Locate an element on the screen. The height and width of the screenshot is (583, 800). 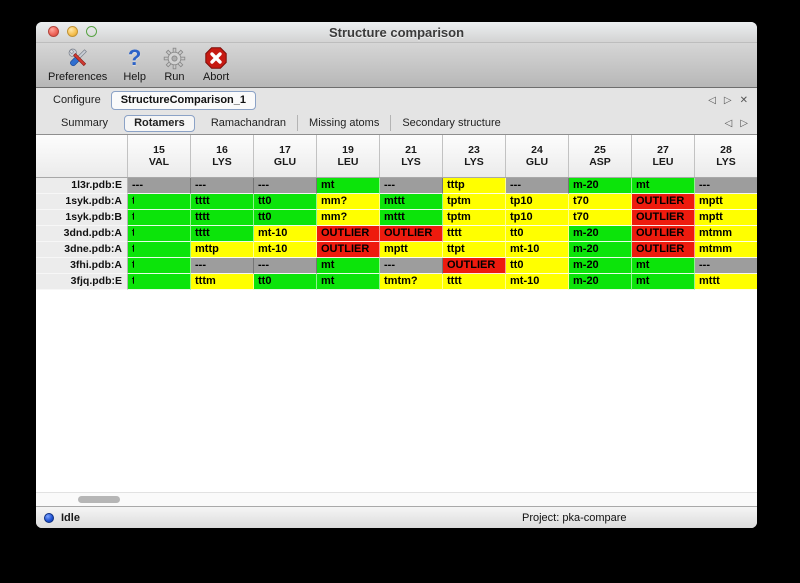
preferences-button: Preferences is located at coordinates (77, 64).